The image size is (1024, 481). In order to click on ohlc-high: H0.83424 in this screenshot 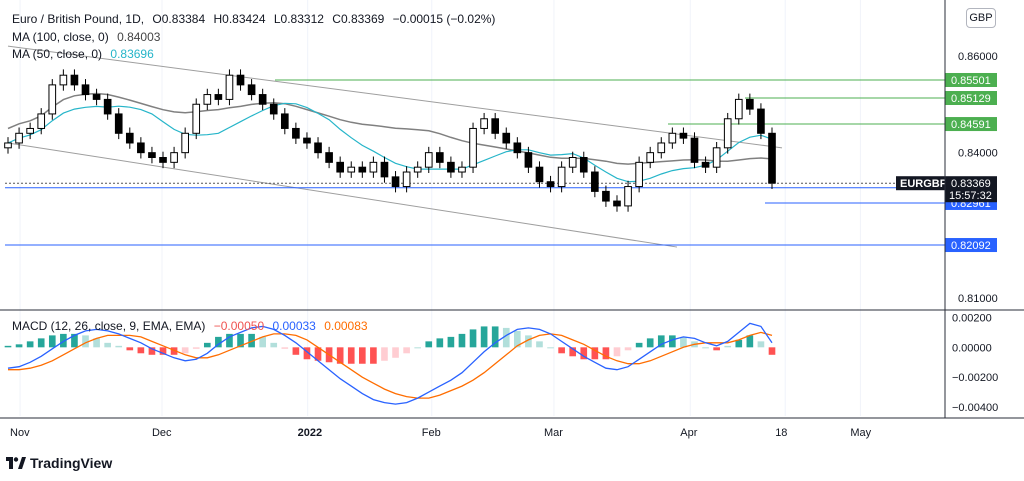, I will do `click(239, 19)`.